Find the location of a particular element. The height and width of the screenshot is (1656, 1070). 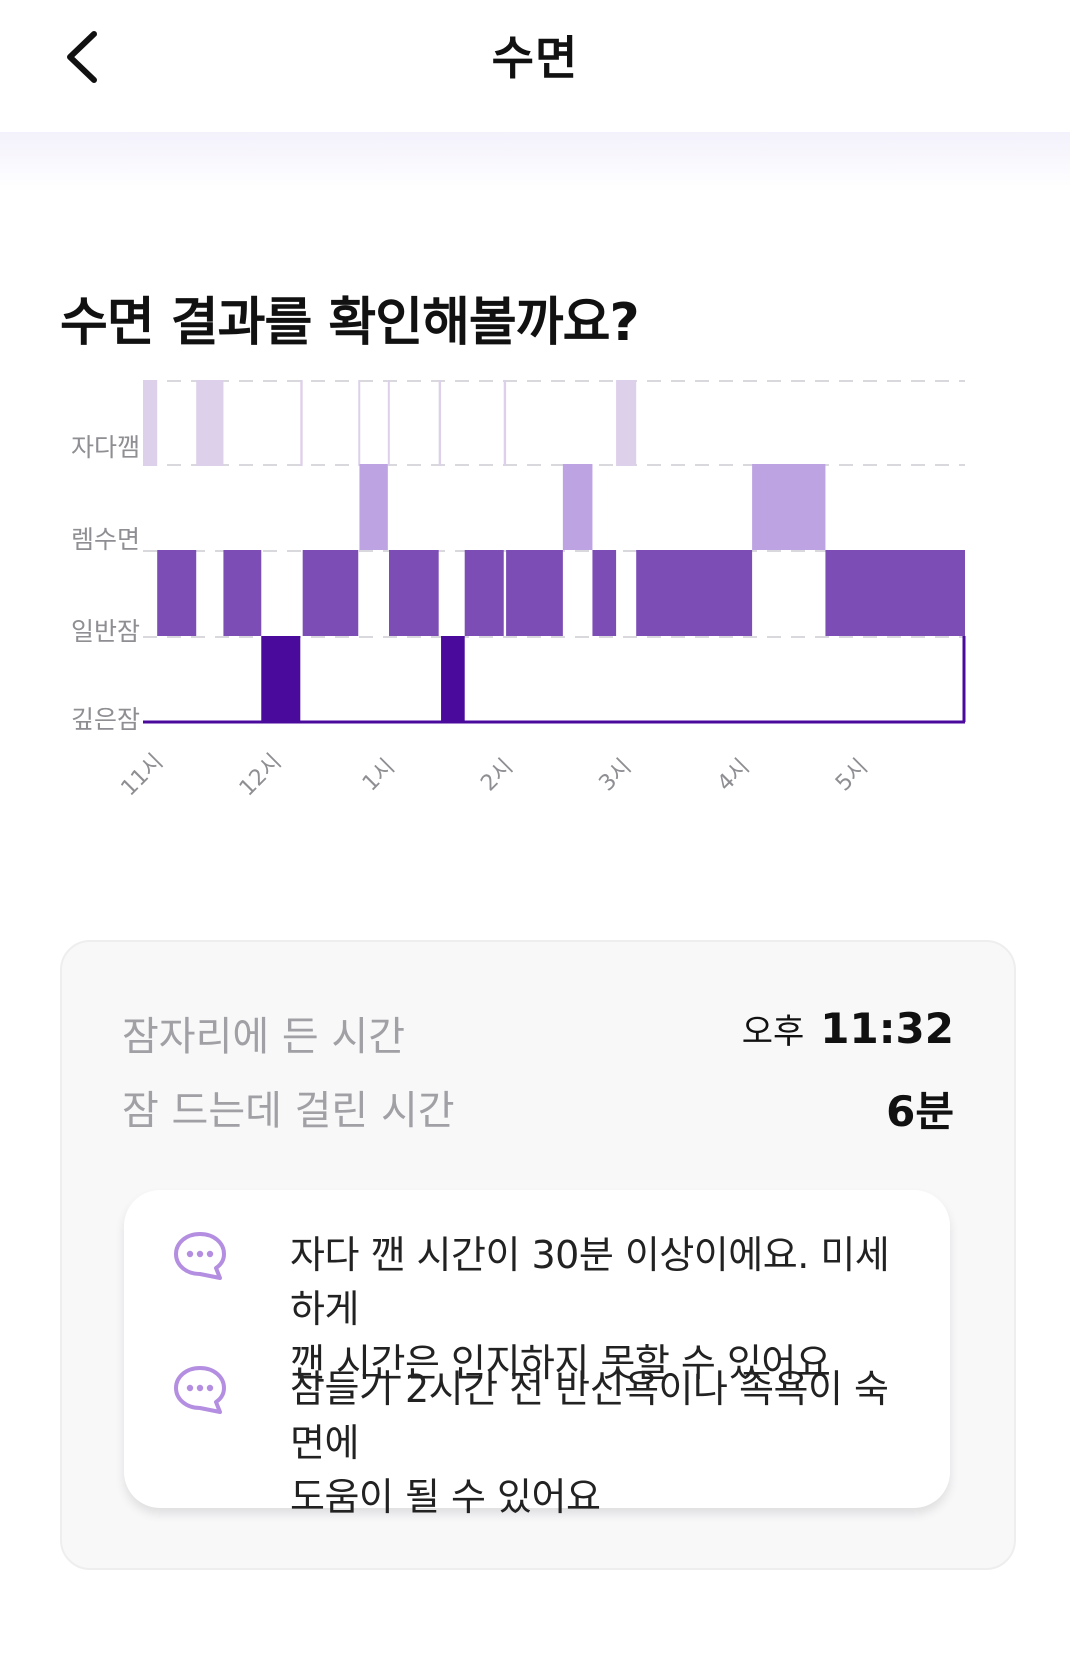

tip-item: 잠들기 2시간 전 반신욕이나 족욕이 숙면에 도움이 될 수 있어요 is located at coordinates (541, 1440).